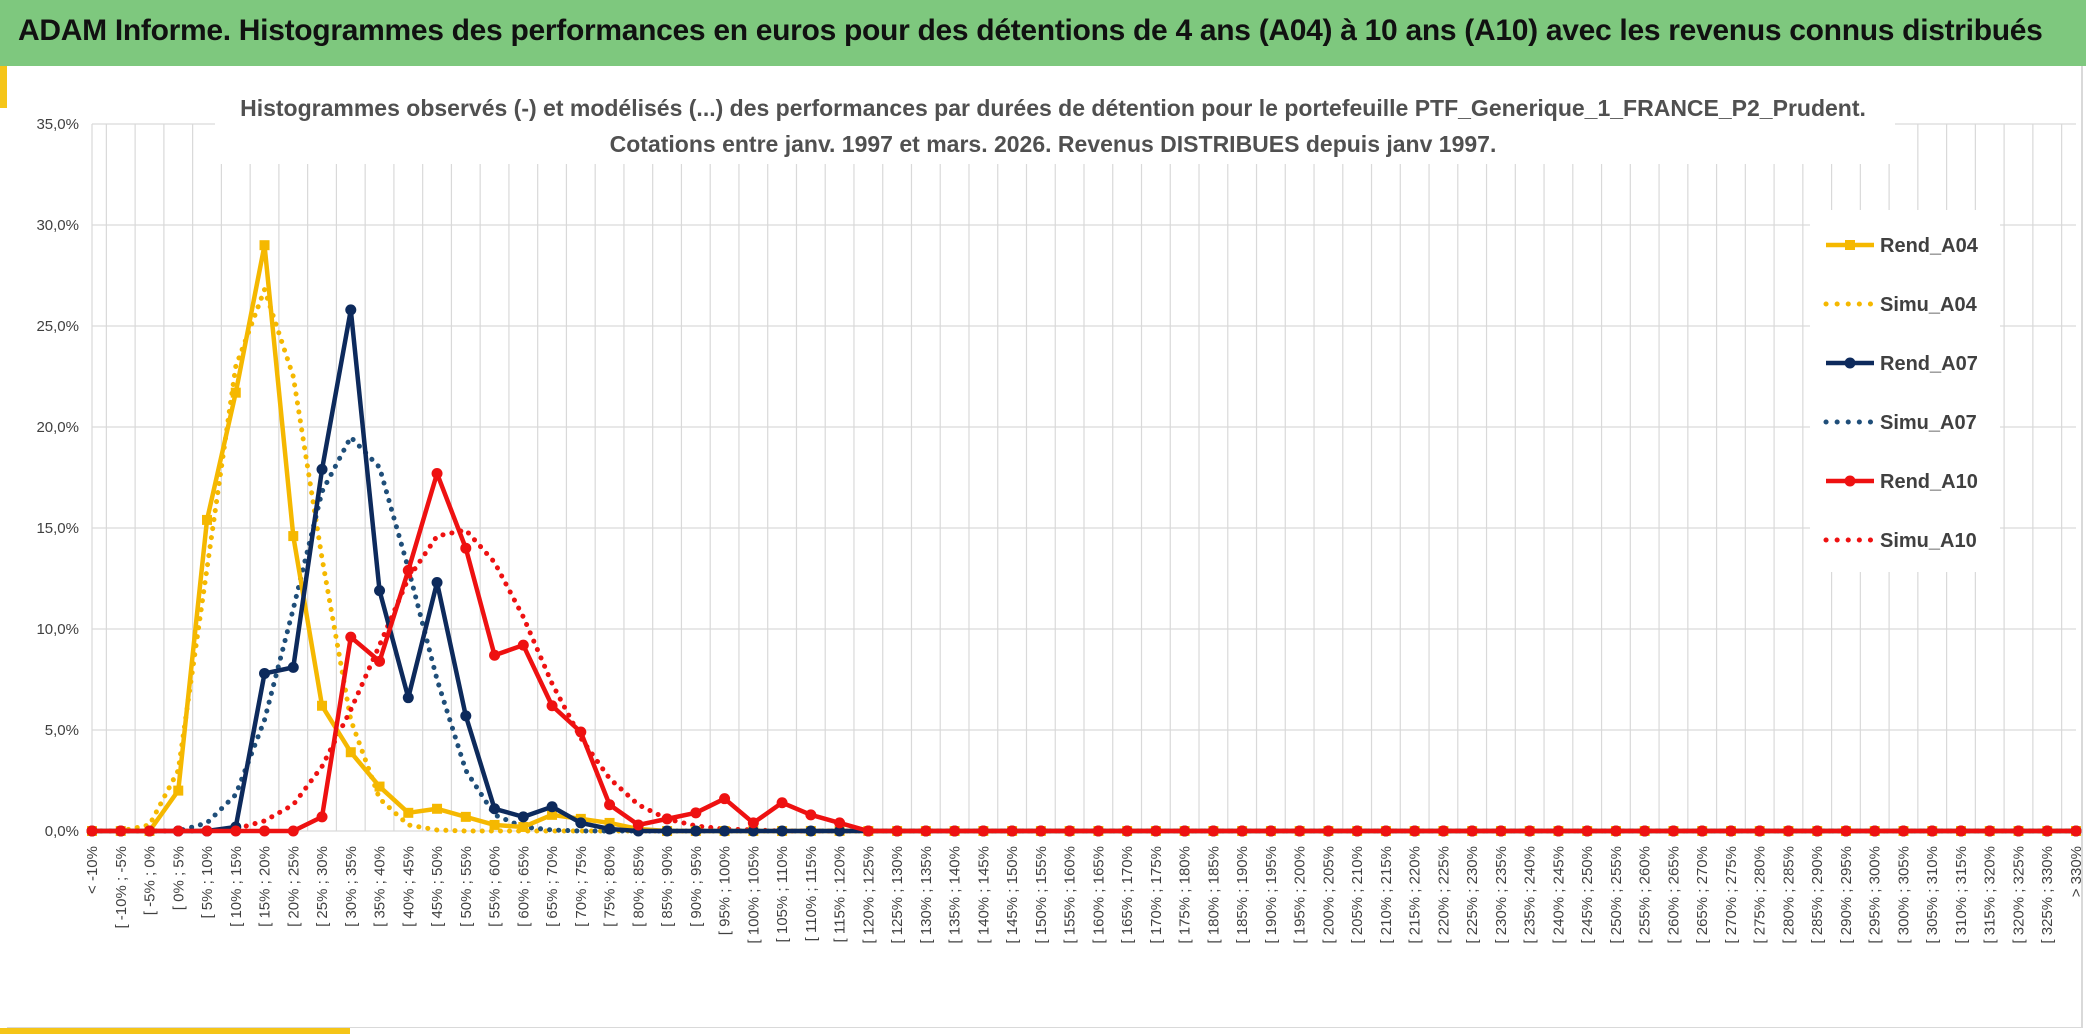 The height and width of the screenshot is (1034, 2086). I want to click on legend-item: Rend_A04, so click(1902, 246).